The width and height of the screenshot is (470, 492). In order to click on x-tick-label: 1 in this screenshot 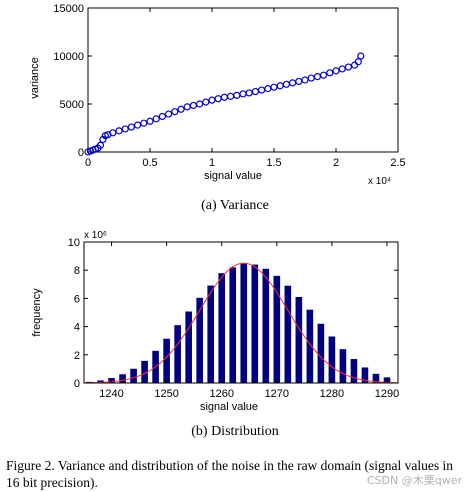, I will do `click(212, 163)`.